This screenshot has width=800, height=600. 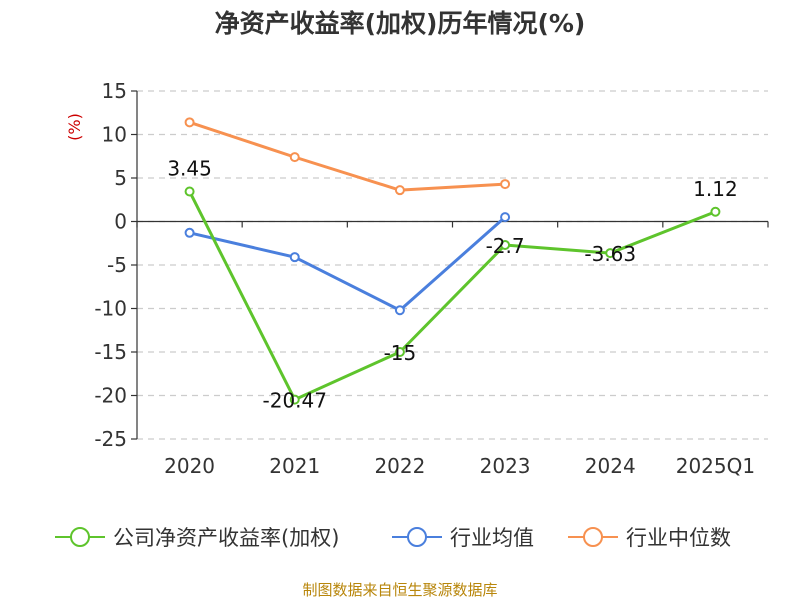 What do you see at coordinates (715, 466) in the screenshot?
I see `x-tick-label: 2025Q1` at bounding box center [715, 466].